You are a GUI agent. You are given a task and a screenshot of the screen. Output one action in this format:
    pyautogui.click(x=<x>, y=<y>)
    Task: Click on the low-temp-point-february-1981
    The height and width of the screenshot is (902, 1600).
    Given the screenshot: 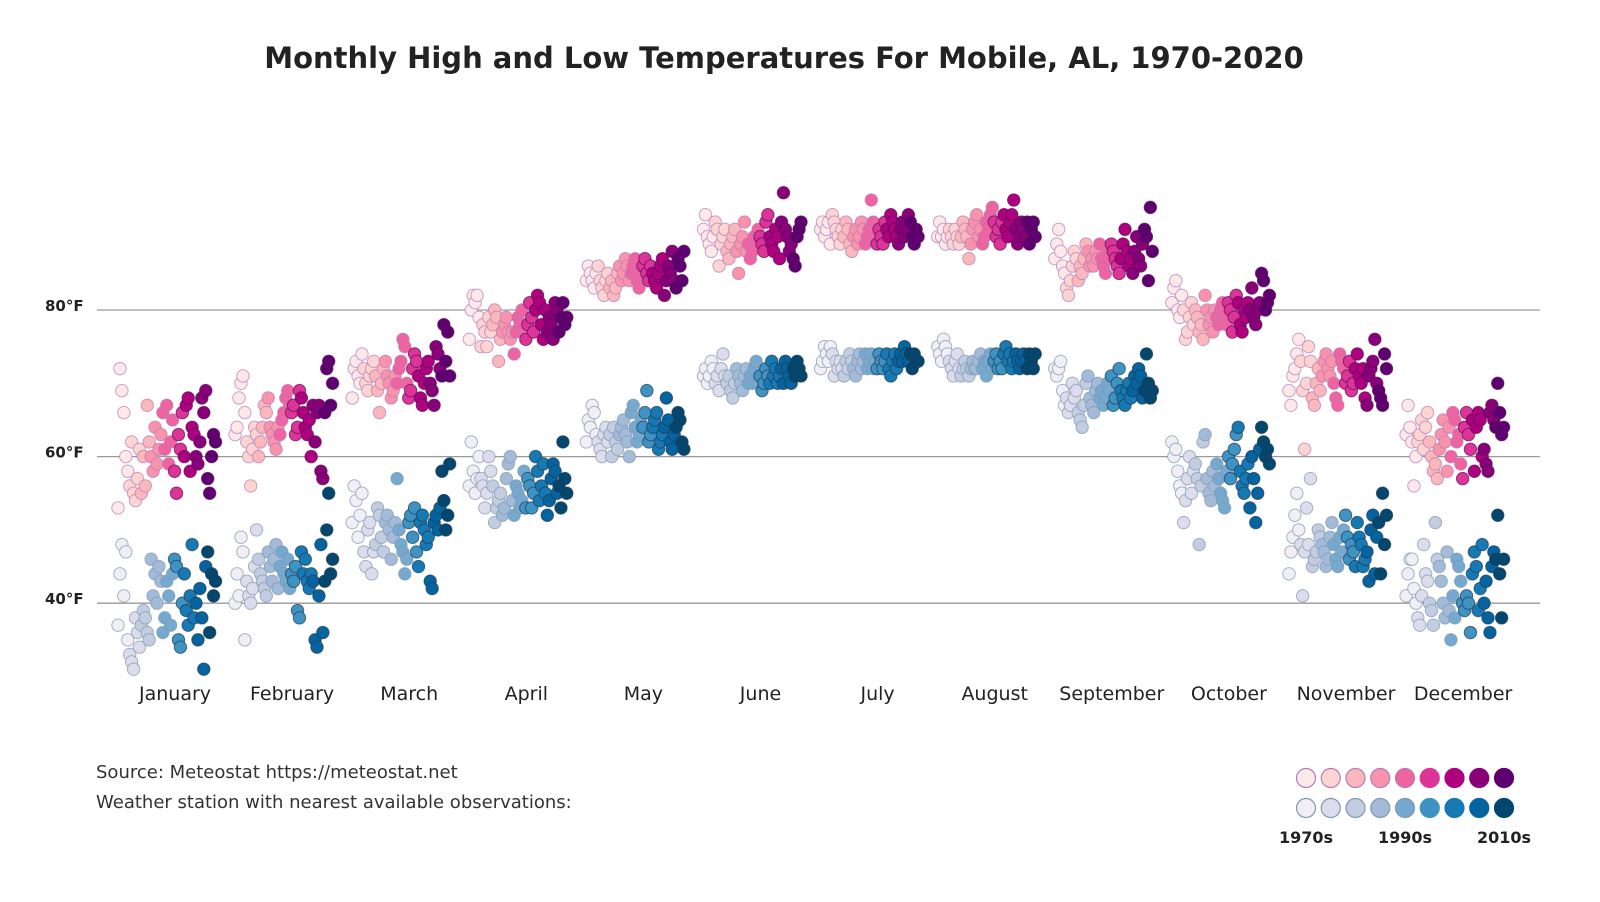 What is the action you would take?
    pyautogui.click(x=256, y=530)
    